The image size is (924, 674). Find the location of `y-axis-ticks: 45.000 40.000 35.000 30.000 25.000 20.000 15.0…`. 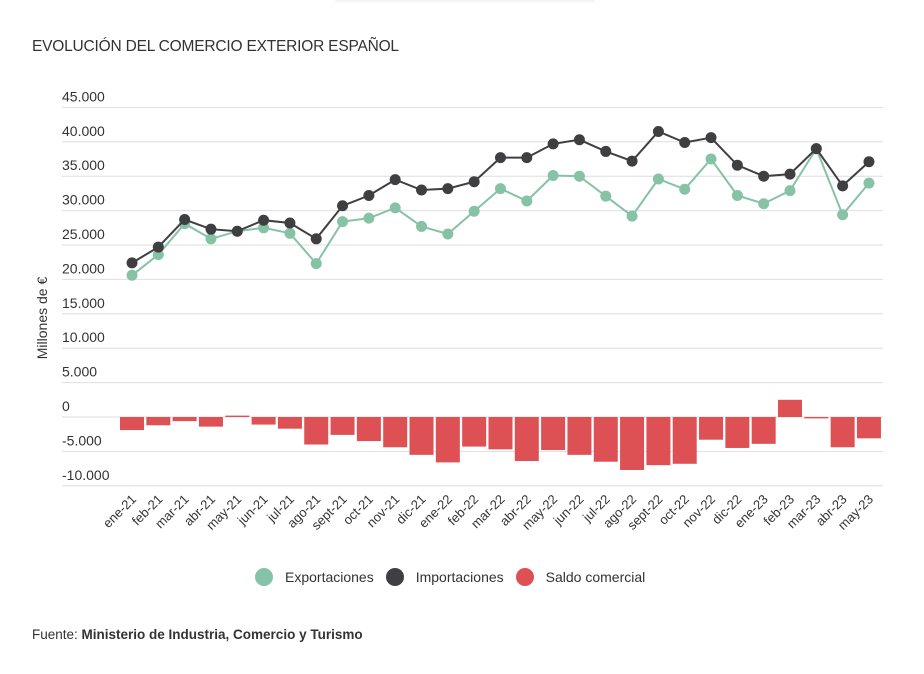

y-axis-ticks: 45.000 40.000 35.000 30.000 25.000 20.000 15.0… is located at coordinates (86, 285).